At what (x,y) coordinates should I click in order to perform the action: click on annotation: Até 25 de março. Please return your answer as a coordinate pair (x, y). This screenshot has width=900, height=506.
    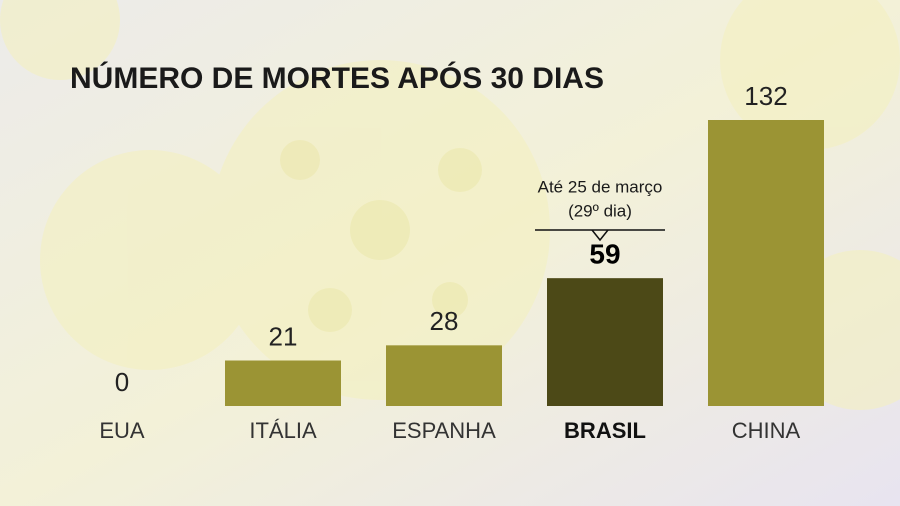
    Looking at the image, I should click on (600, 186).